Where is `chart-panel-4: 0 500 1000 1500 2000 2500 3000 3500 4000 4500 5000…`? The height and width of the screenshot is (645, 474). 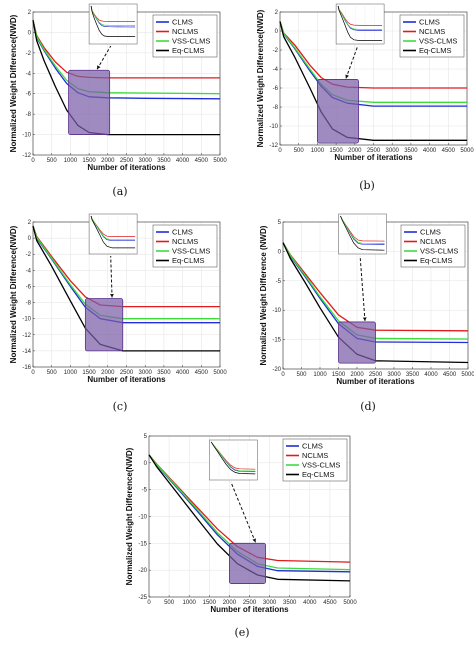
chart-panel-4: 0 500 1000 1500 2000 2500 3000 3500 4000 4500 5000… is located at coordinates (366, 313).